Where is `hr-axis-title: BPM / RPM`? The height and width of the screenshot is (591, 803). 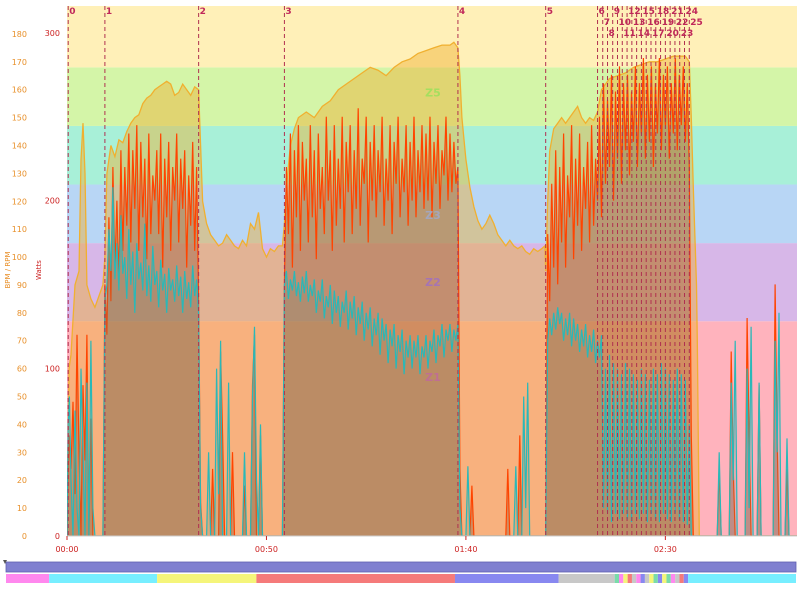
hr-axis-title: BPM / RPM is located at coordinates (8, 270).